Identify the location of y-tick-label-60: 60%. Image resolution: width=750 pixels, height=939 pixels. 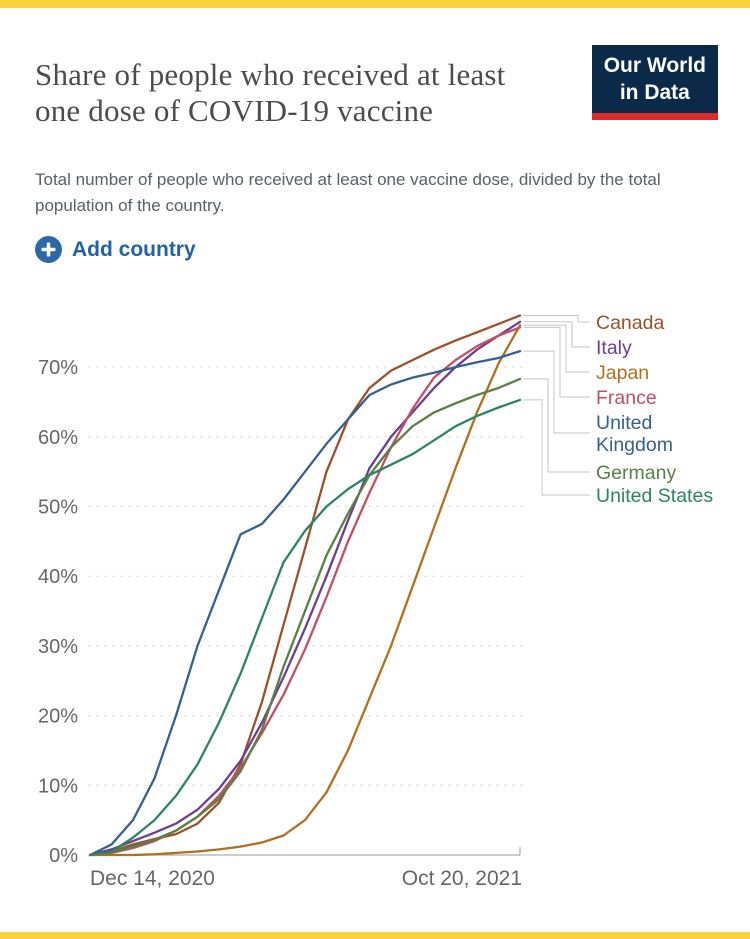
(58, 438).